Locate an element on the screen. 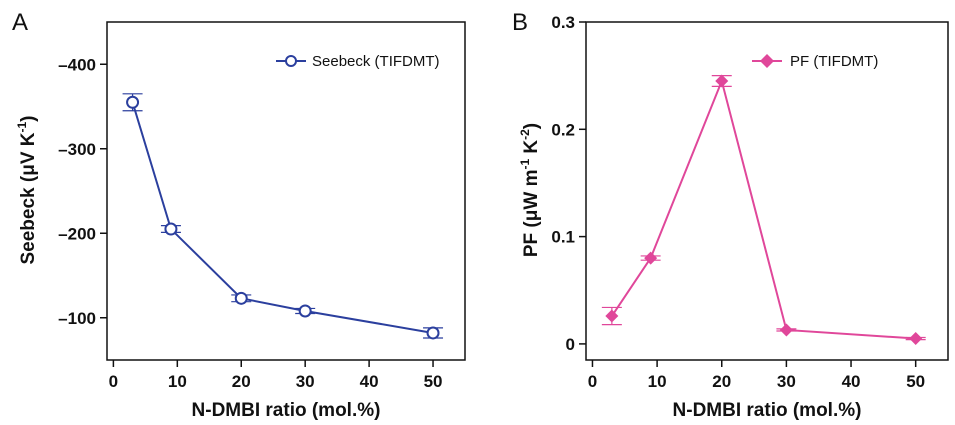  y-axis-ticks-a: –100 –200 –300 –400 is located at coordinates (82, 191).